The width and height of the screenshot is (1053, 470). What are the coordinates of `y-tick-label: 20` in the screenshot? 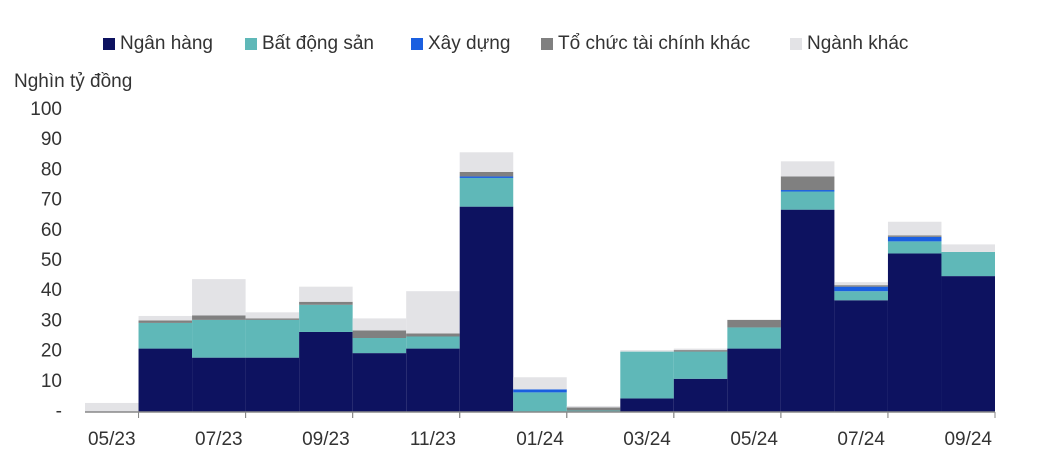 It's located at (51, 351).